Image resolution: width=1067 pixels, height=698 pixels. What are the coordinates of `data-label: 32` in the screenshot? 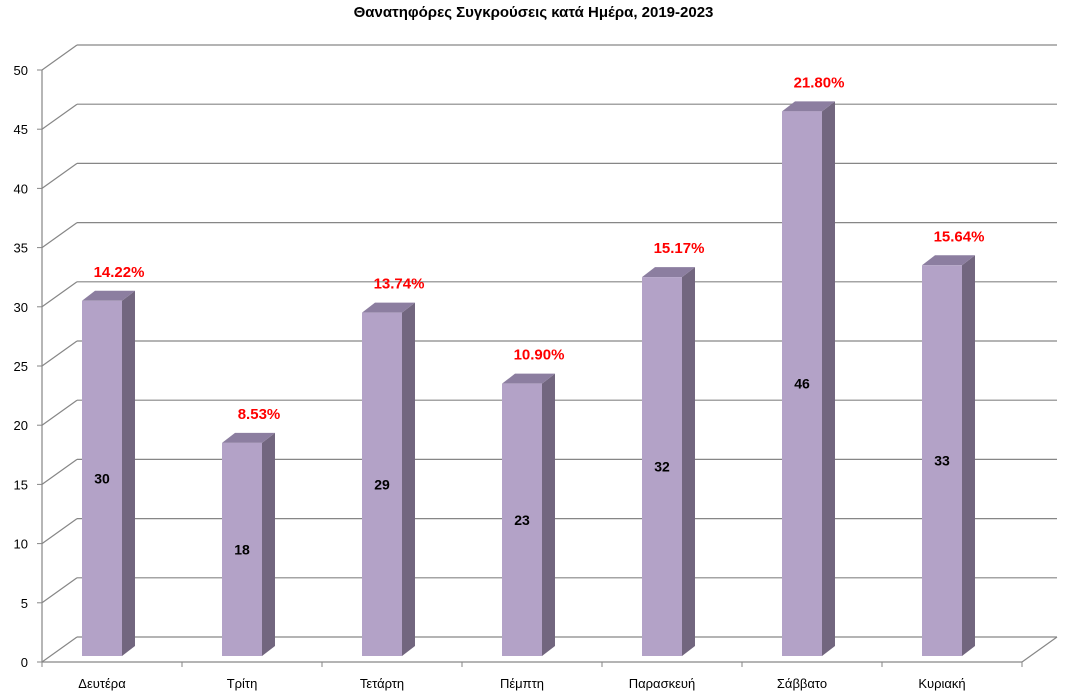 It's located at (662, 467).